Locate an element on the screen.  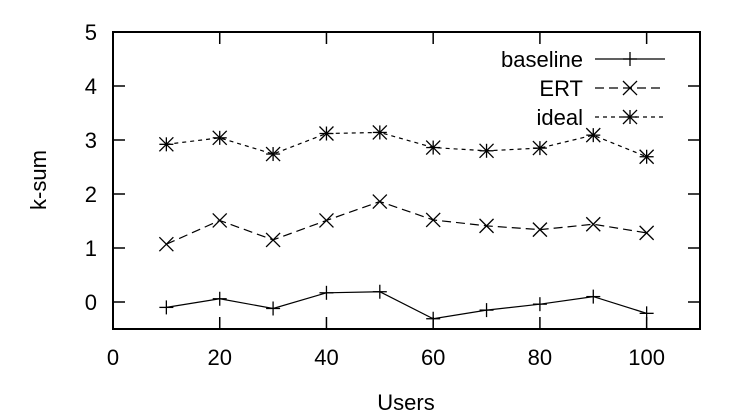
y-tick-label: 4 is located at coordinates (91, 86).